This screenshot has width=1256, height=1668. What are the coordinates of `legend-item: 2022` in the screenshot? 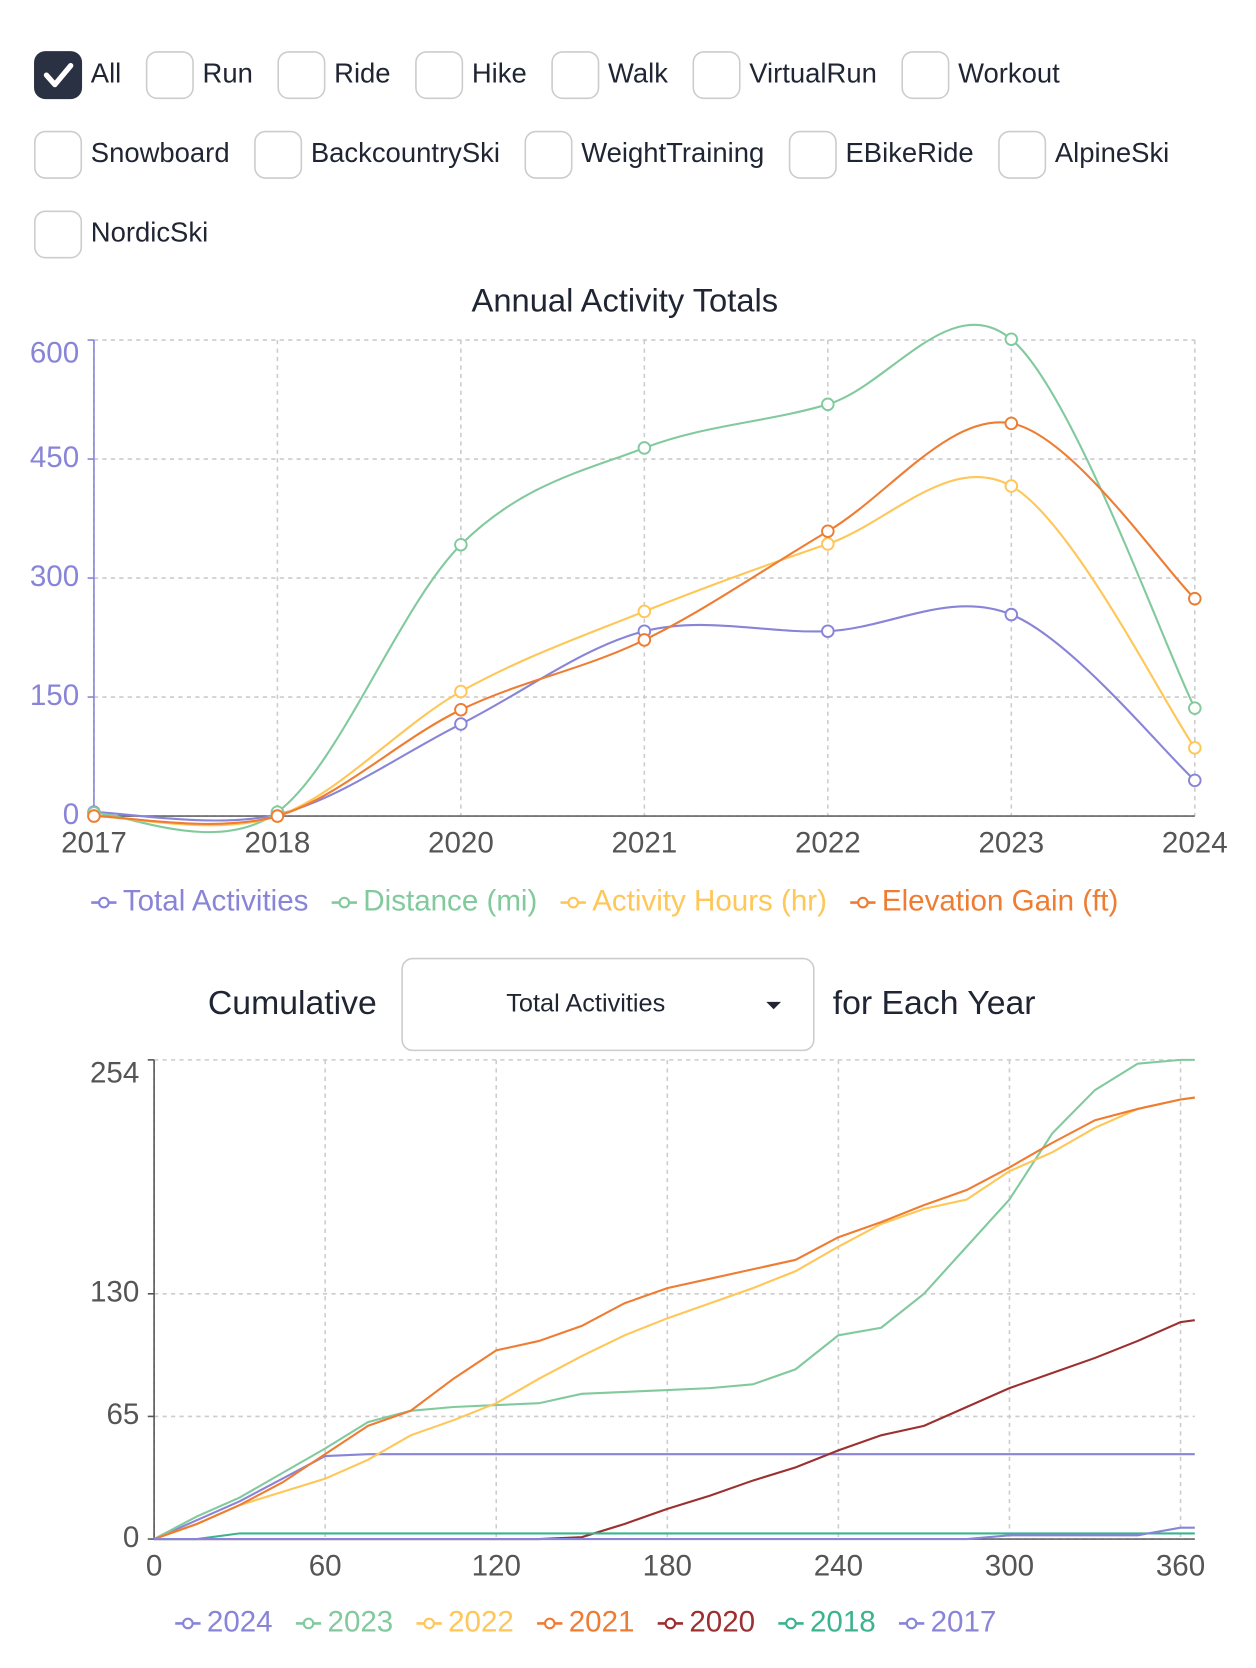 It's located at (465, 1621).